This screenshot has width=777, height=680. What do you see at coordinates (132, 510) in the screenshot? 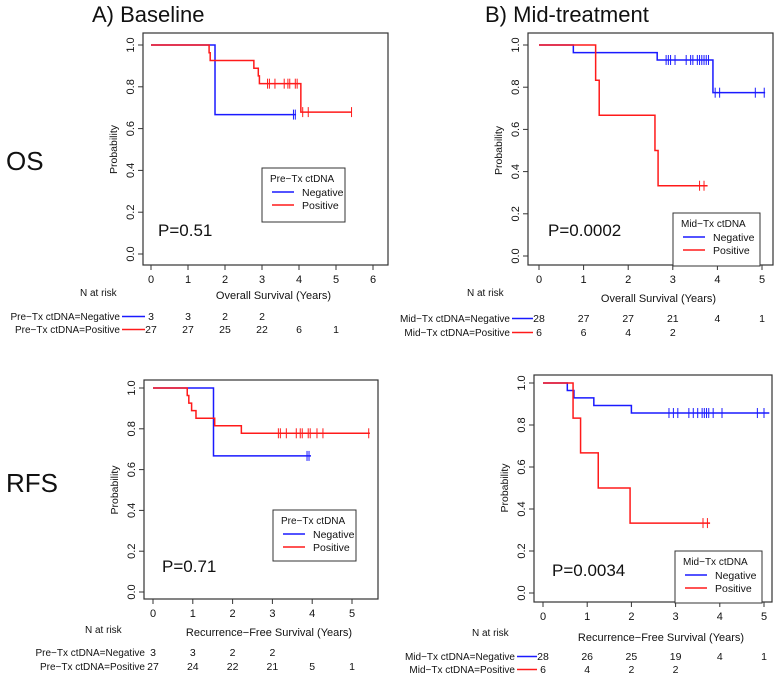
I see `y-tick-label: 0.4` at bounding box center [132, 510].